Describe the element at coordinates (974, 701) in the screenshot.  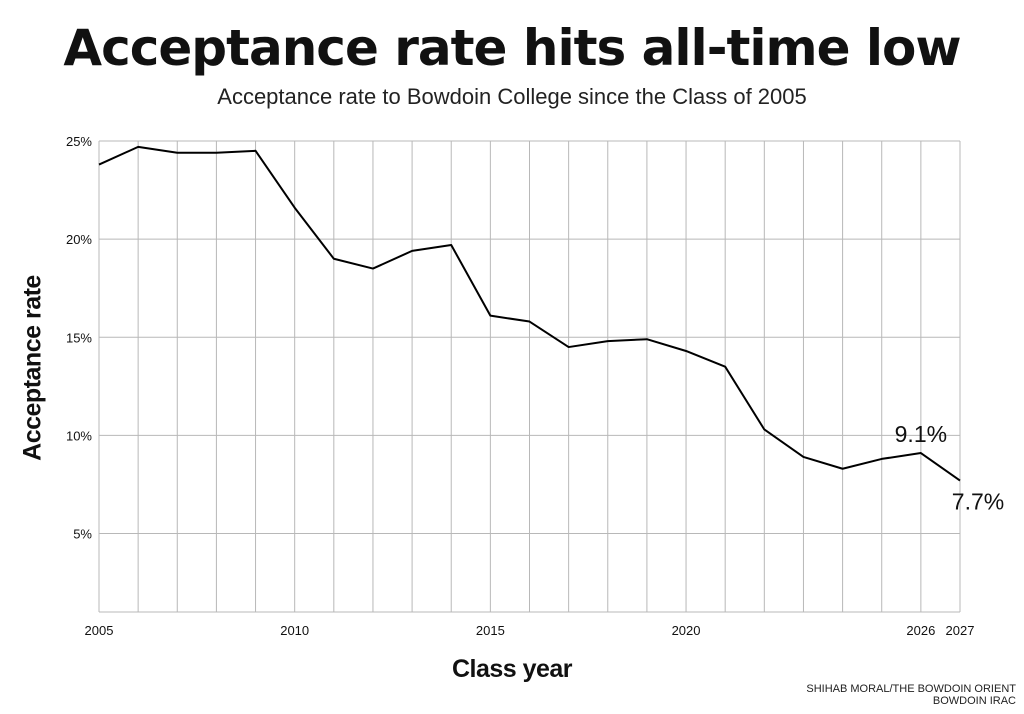
I see `credit-line-2: BOWDOIN IRAC` at that location.